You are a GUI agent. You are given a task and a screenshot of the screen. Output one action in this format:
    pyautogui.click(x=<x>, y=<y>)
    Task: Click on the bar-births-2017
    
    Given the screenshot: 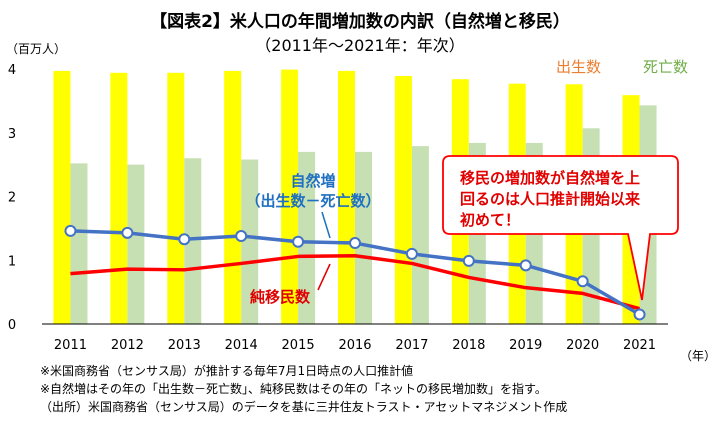 What is the action you would take?
    pyautogui.click(x=403, y=200)
    